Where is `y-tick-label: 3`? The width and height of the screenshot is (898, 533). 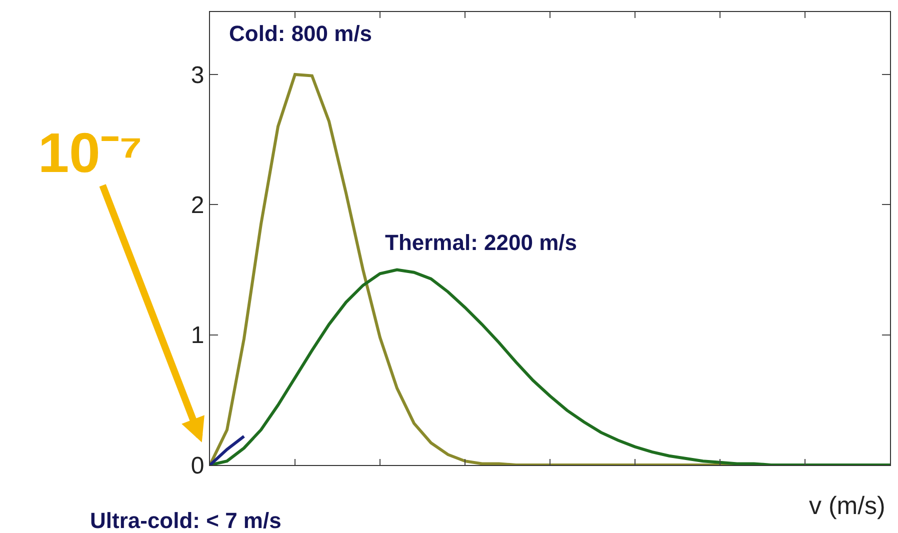 y-tick-label: 3 is located at coordinates (197, 75).